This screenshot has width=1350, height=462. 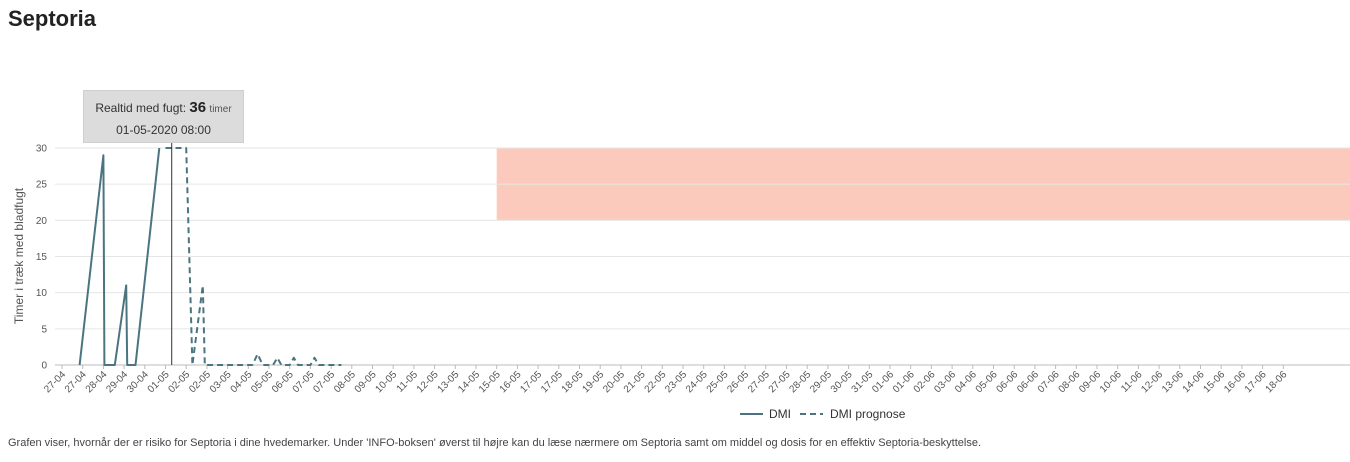 I want to click on x-tick-label: 10-05, so click(x=386, y=382).